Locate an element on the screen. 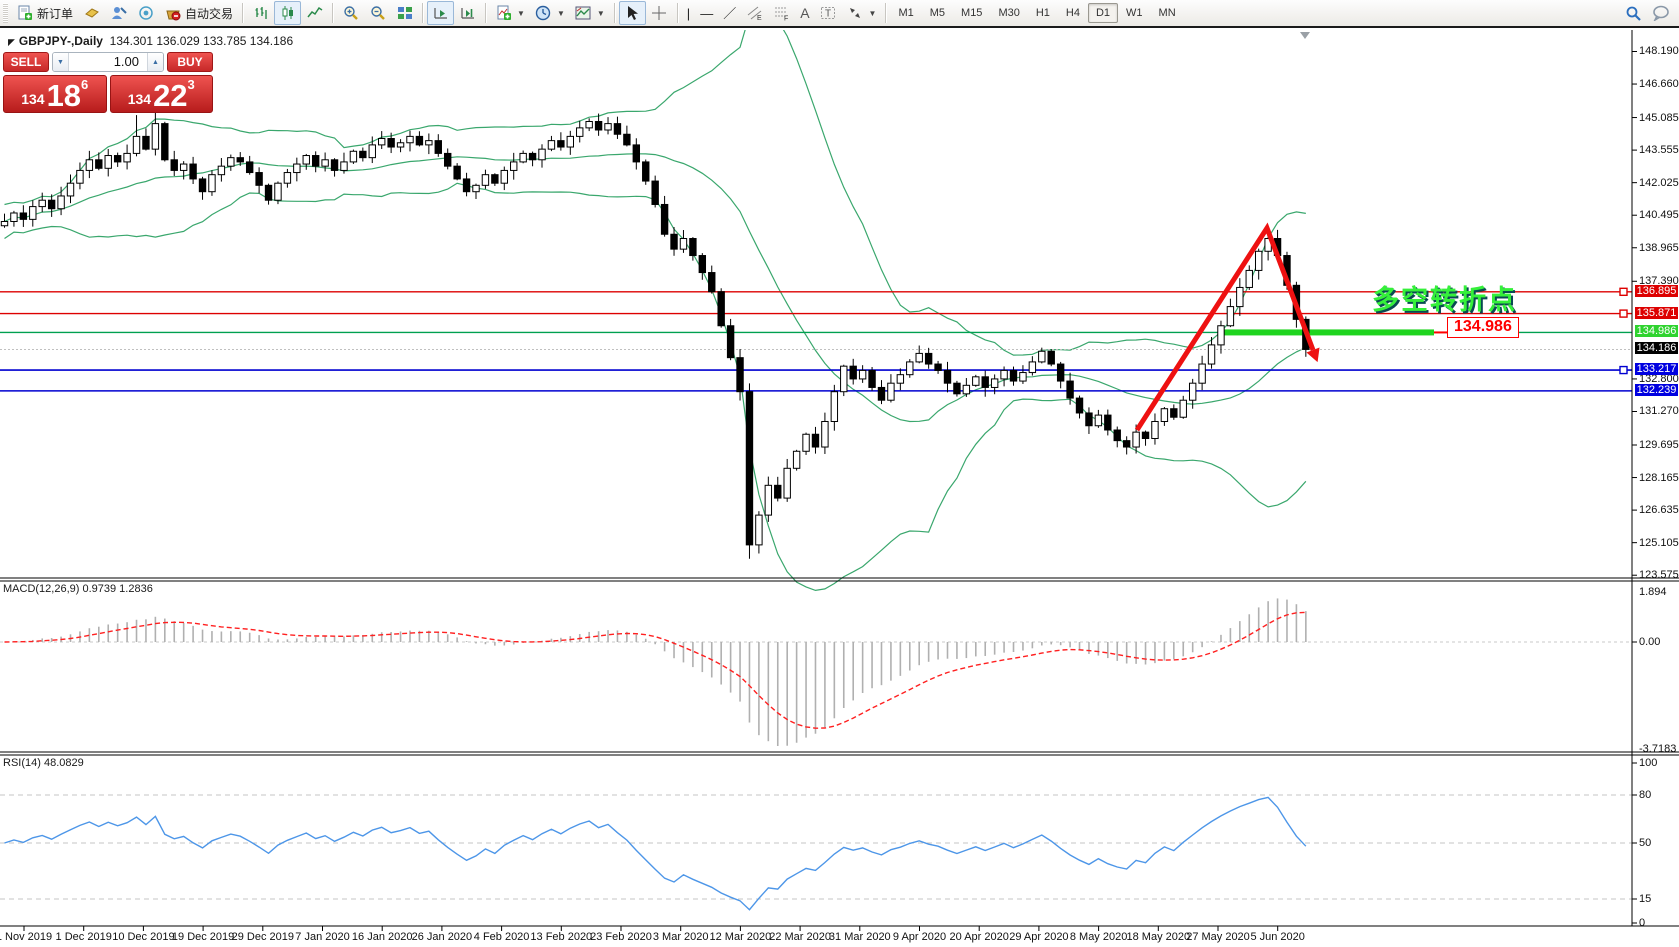 The height and width of the screenshot is (947, 1679). webinar-button is located at coordinates (145, 13).